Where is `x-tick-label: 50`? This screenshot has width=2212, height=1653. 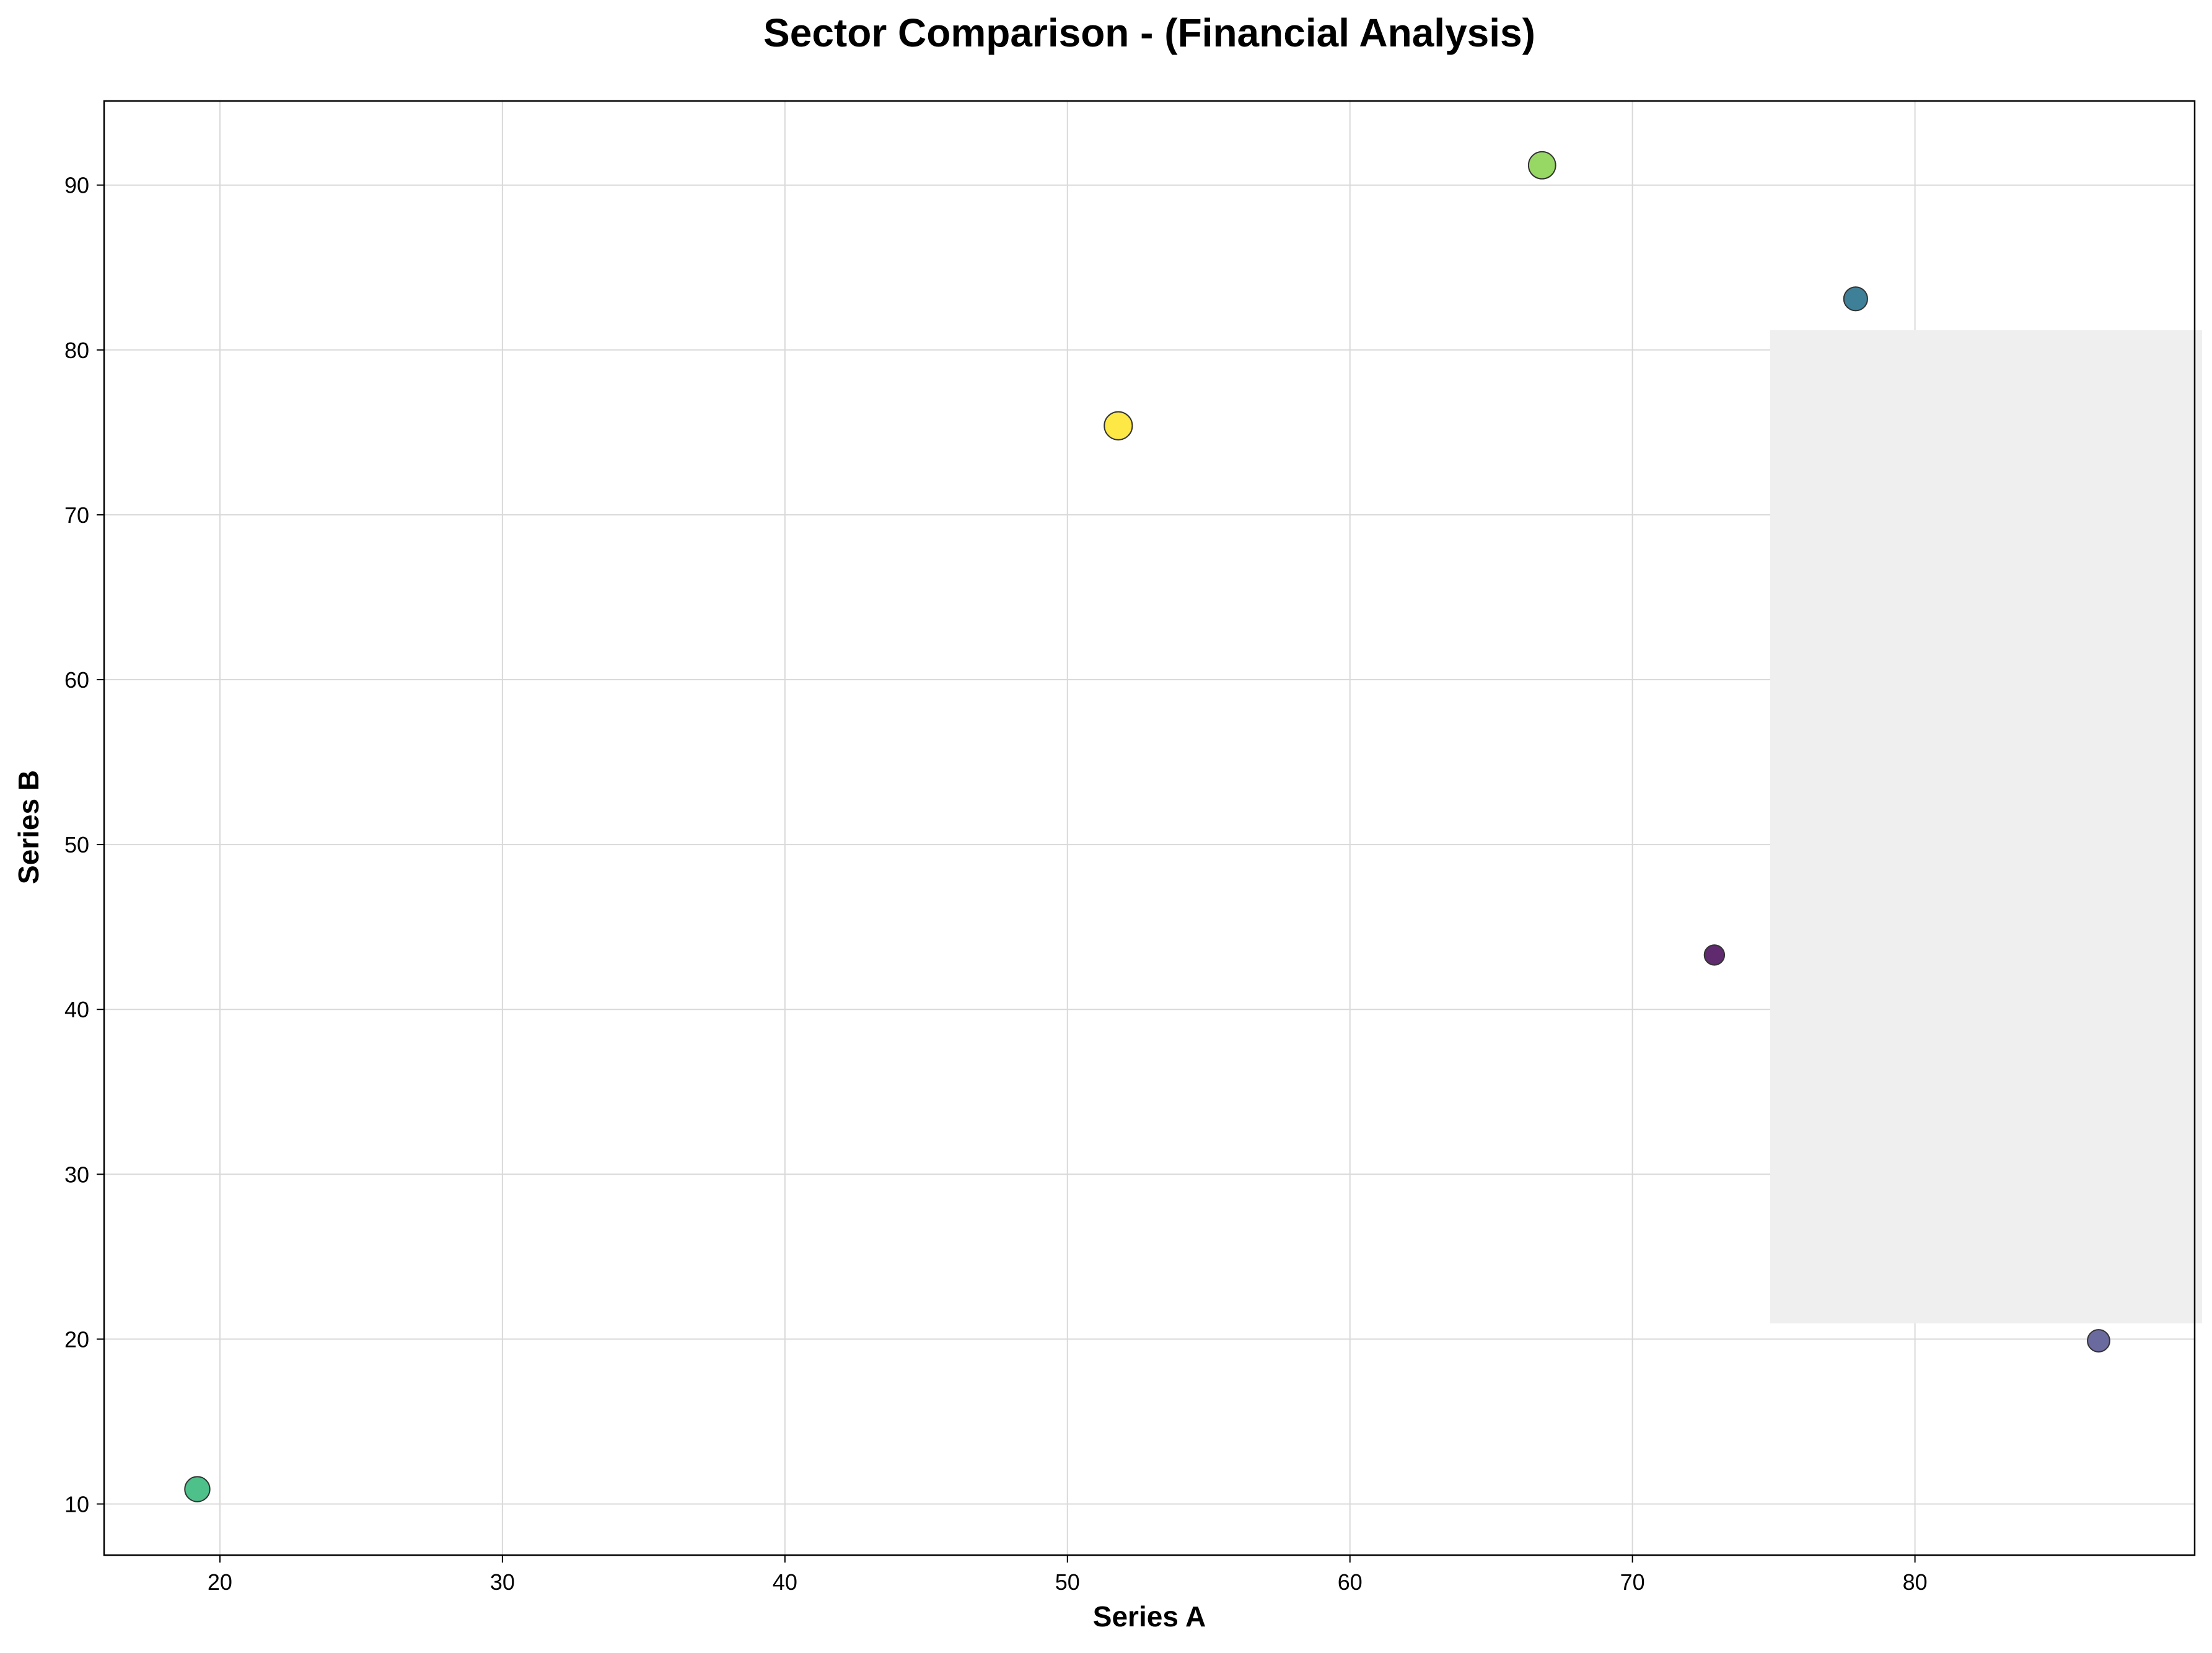
x-tick-label: 50 is located at coordinates (1067, 1582).